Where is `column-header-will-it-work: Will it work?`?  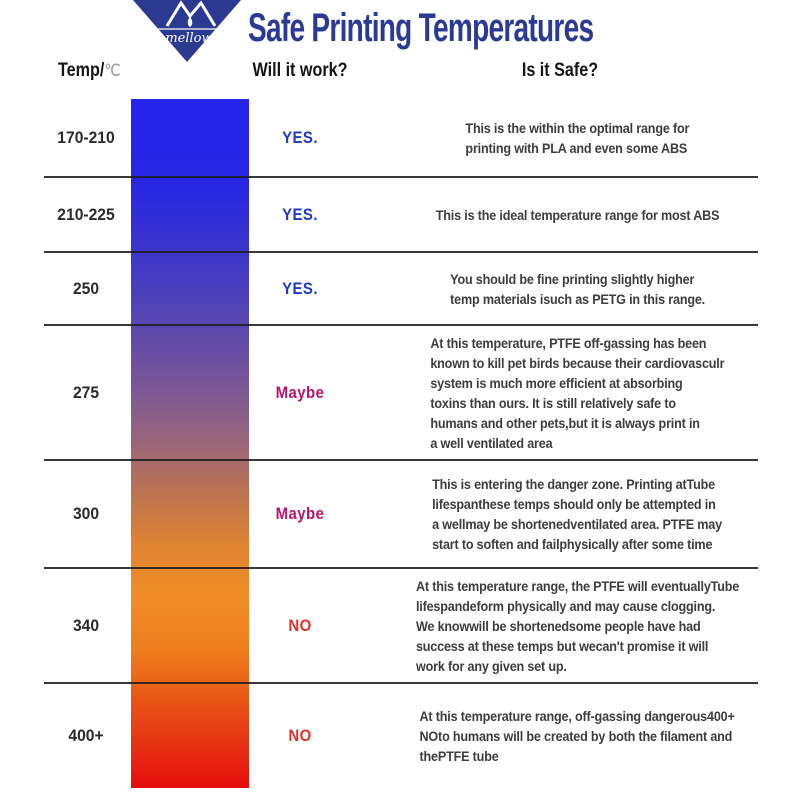 column-header-will-it-work: Will it work? is located at coordinates (300, 70).